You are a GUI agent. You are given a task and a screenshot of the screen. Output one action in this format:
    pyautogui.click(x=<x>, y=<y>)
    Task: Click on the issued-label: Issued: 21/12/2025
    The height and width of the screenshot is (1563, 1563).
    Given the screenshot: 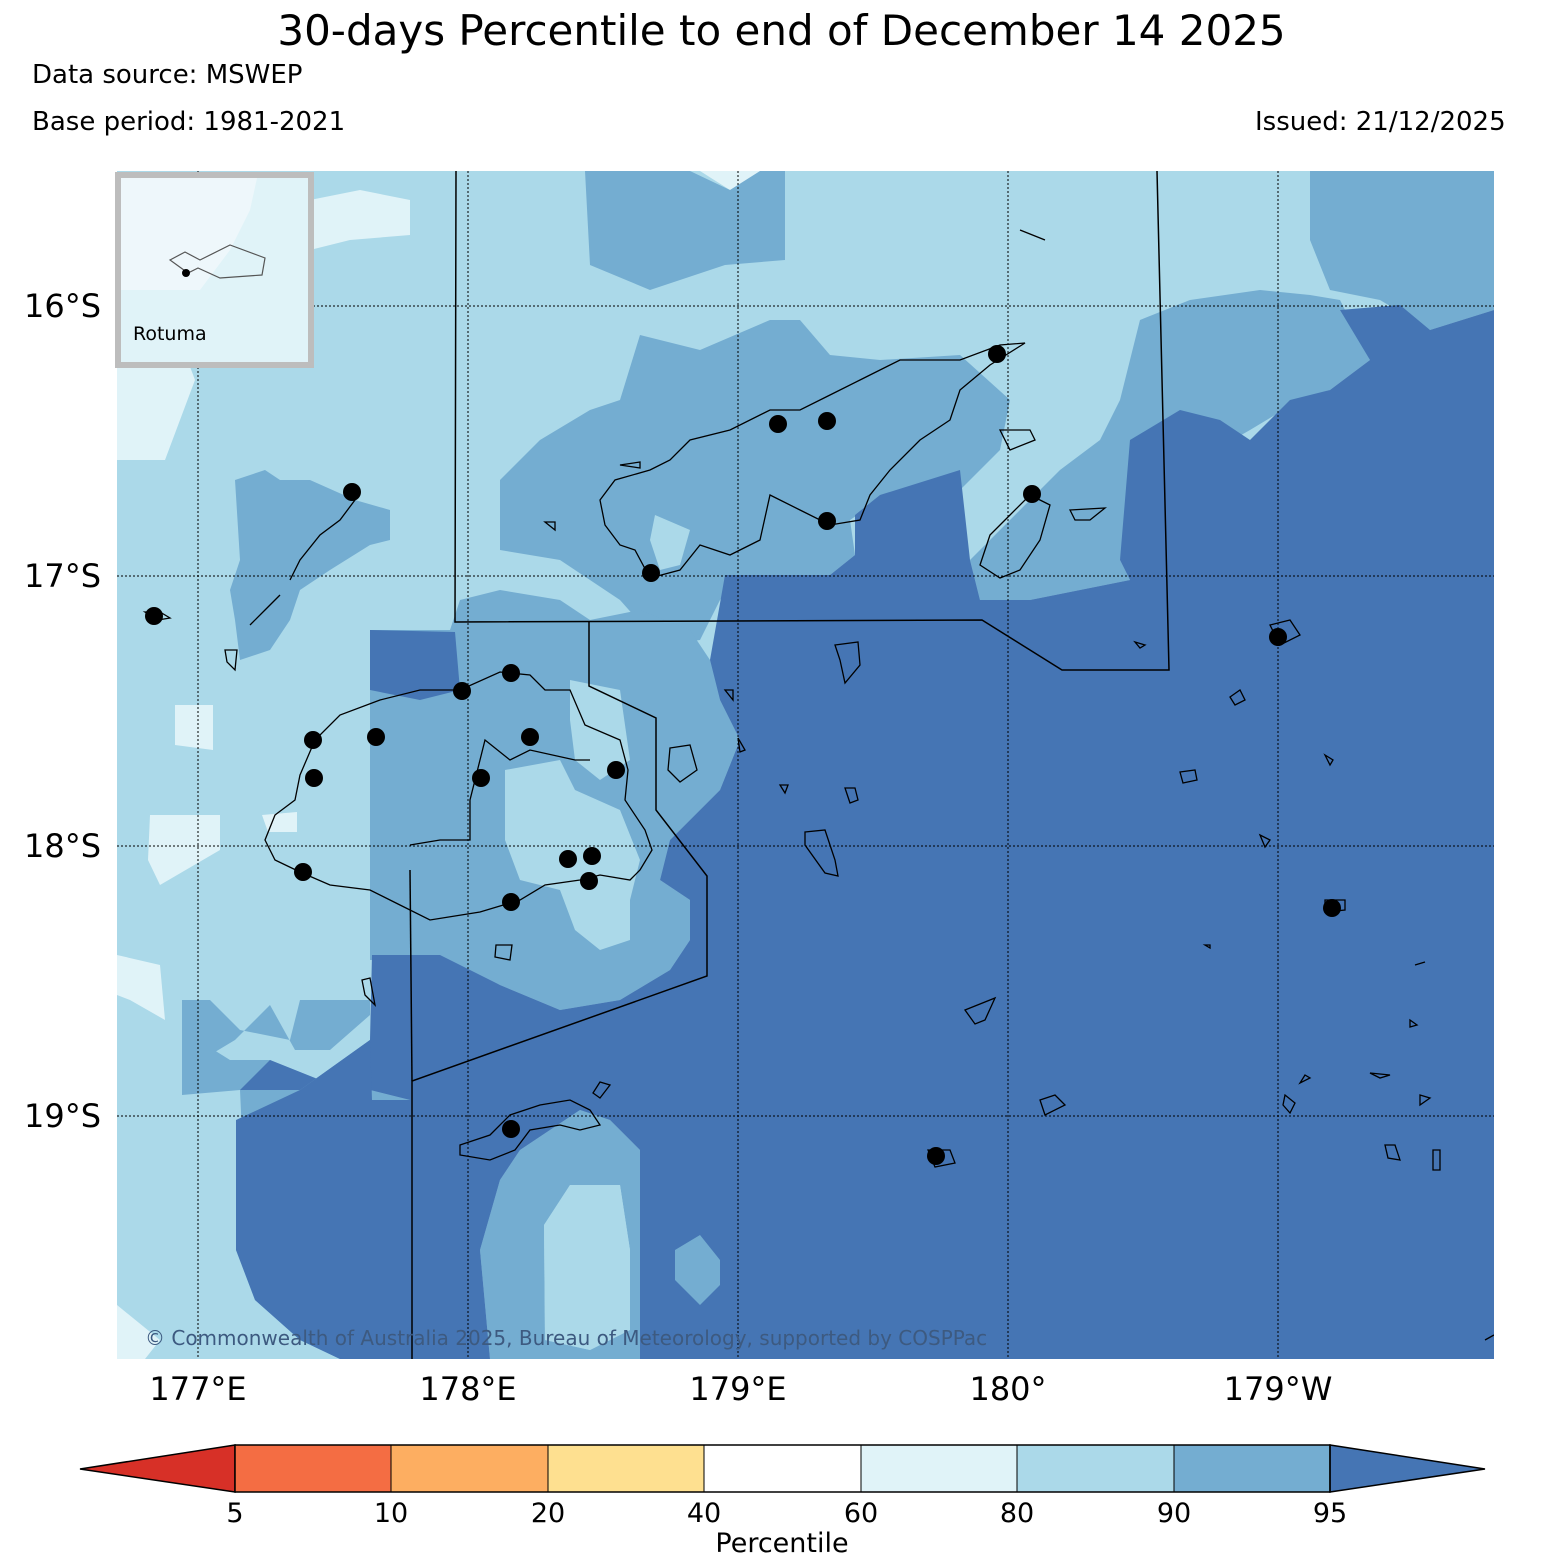 What is the action you would take?
    pyautogui.click(x=1380, y=122)
    